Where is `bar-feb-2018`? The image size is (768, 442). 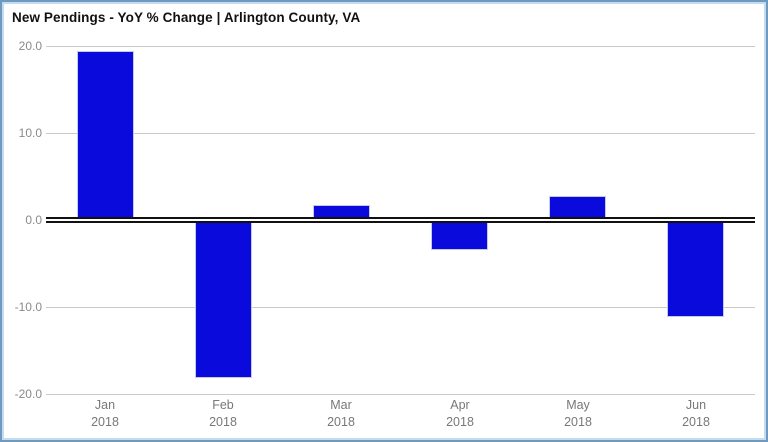
bar-feb-2018 is located at coordinates (223, 299).